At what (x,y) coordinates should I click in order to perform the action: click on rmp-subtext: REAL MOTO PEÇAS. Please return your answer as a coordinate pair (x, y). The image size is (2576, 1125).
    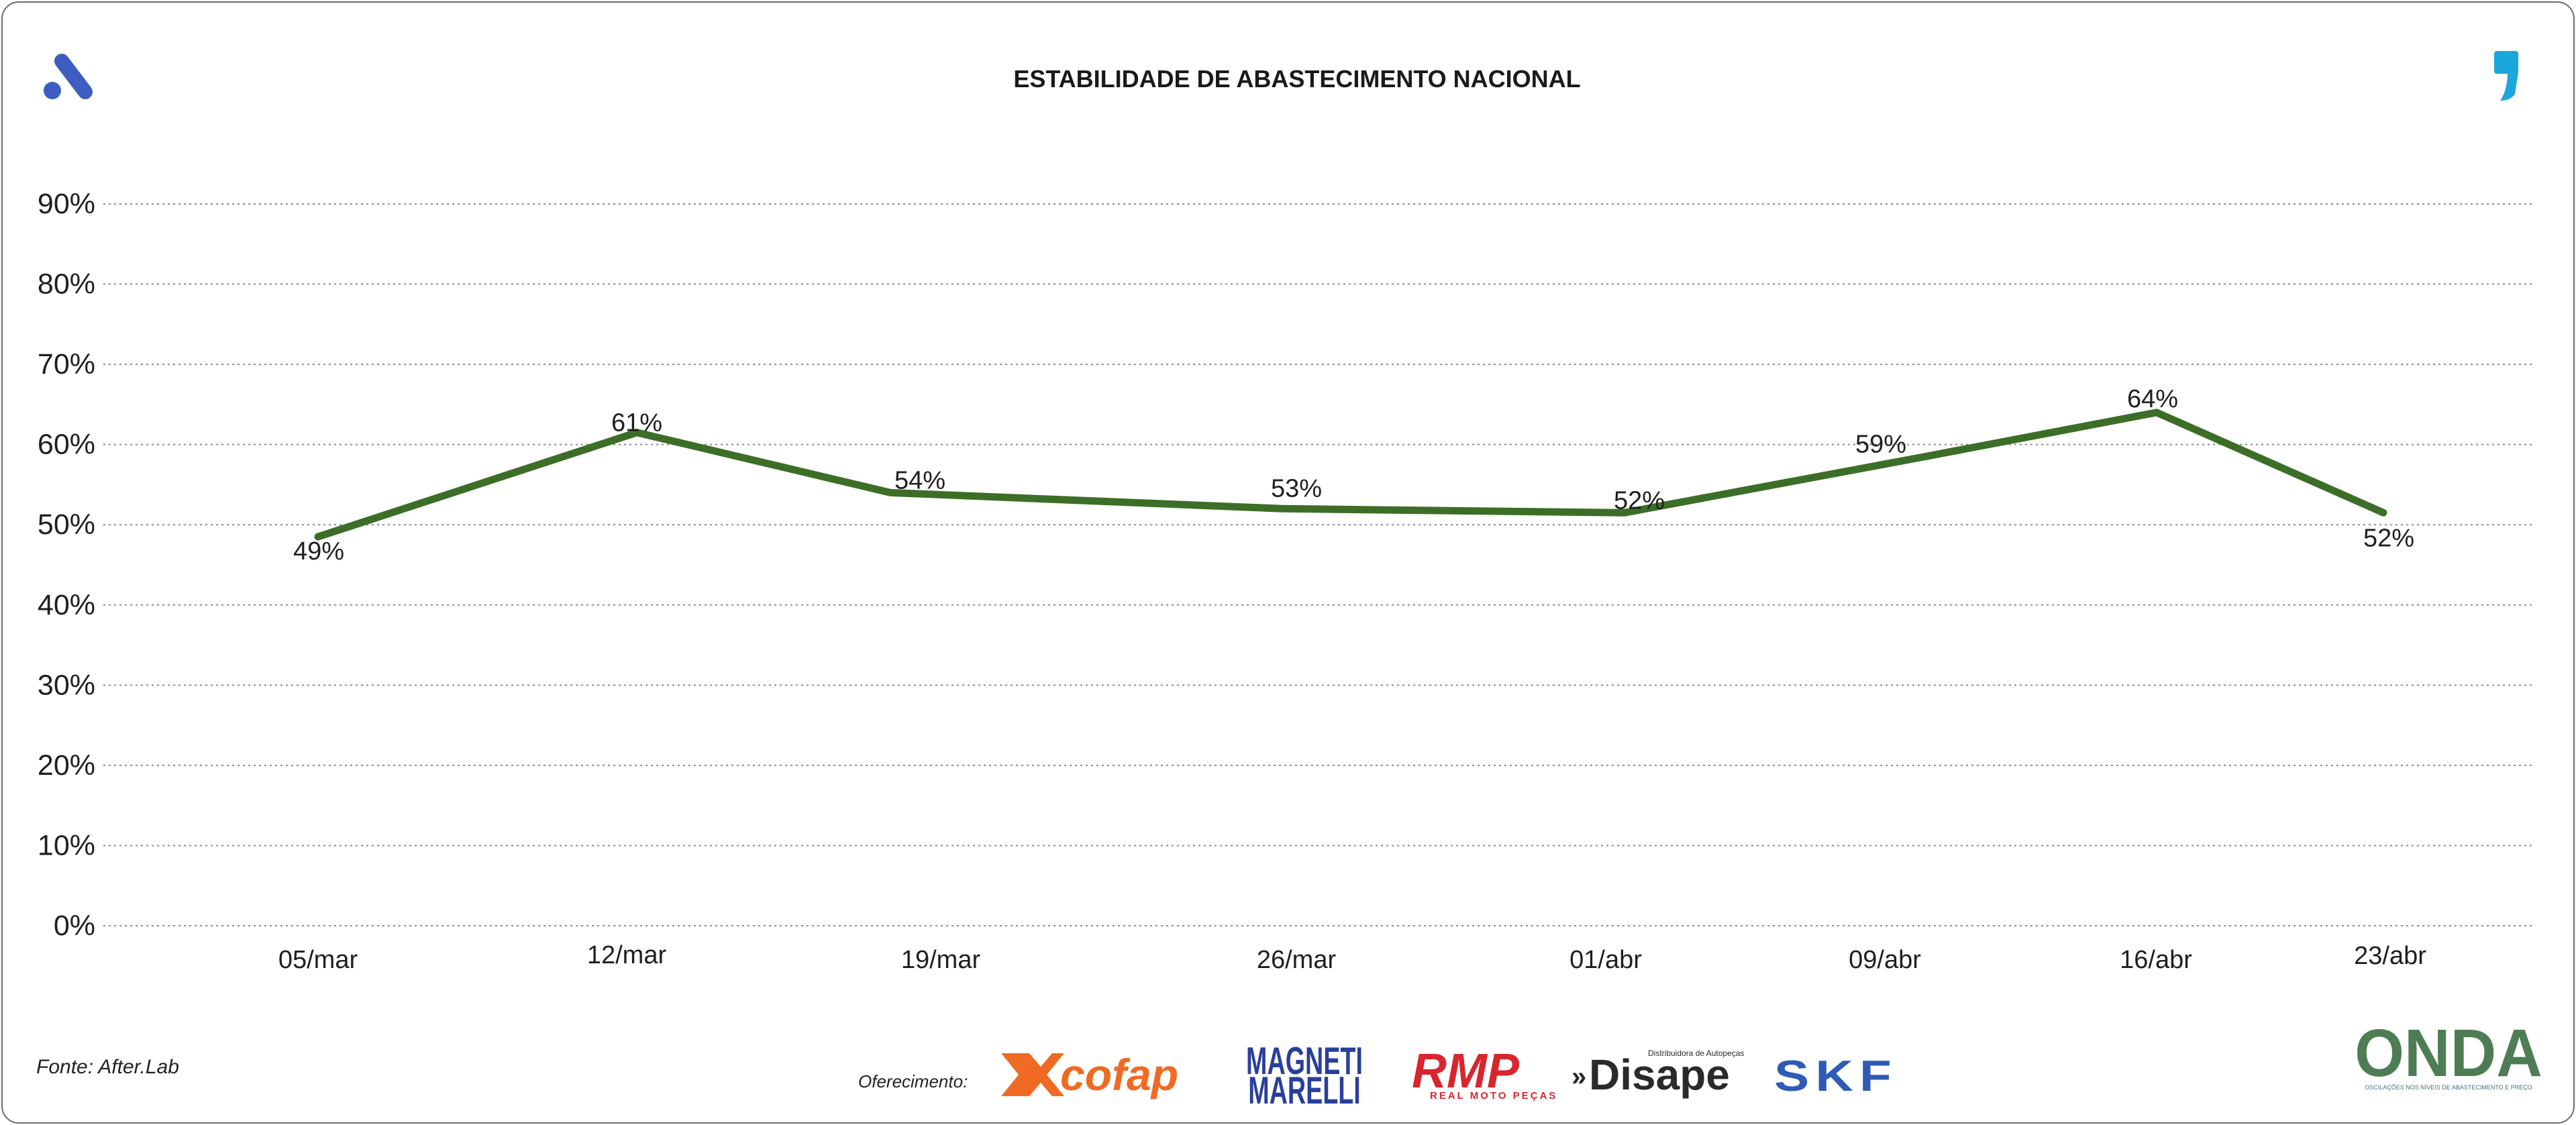
    Looking at the image, I should click on (1493, 1096).